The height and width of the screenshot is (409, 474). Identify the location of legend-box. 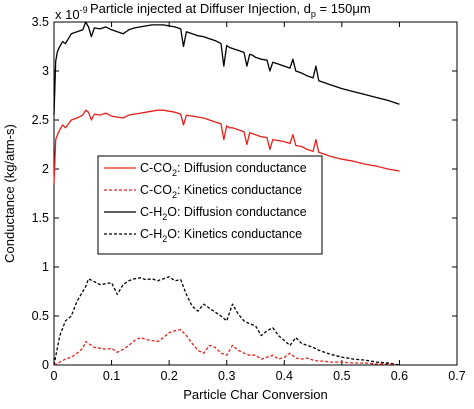
(210, 205).